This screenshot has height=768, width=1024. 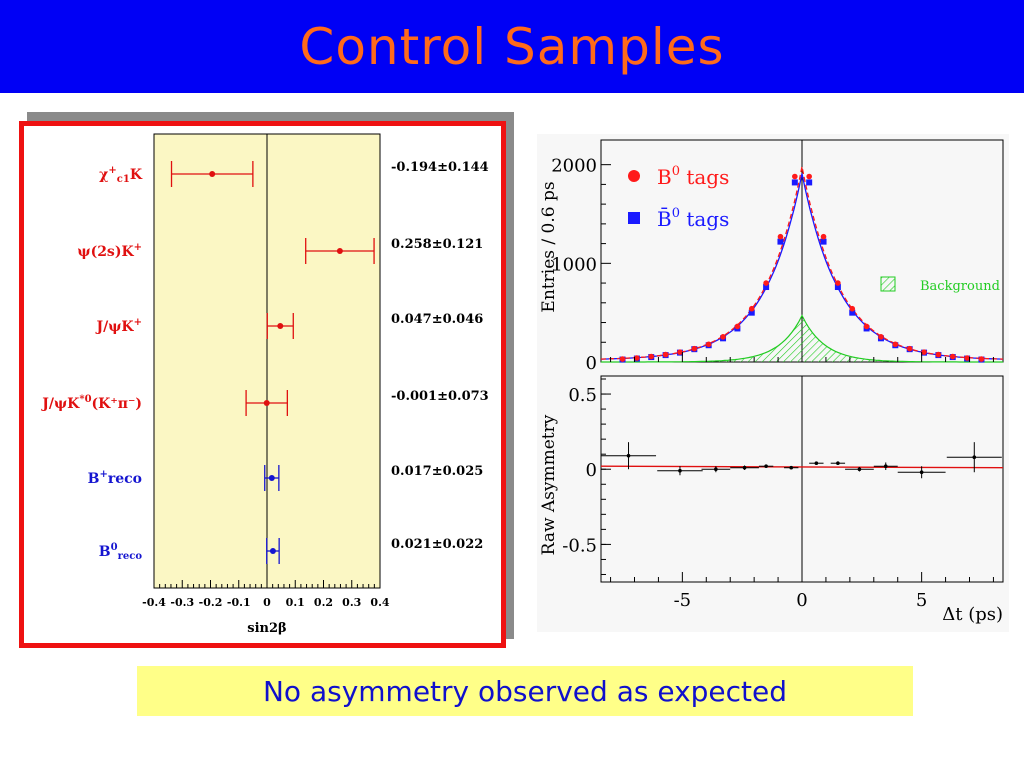 What do you see at coordinates (440, 167) in the screenshot?
I see `row-value: -0.194±0.144` at bounding box center [440, 167].